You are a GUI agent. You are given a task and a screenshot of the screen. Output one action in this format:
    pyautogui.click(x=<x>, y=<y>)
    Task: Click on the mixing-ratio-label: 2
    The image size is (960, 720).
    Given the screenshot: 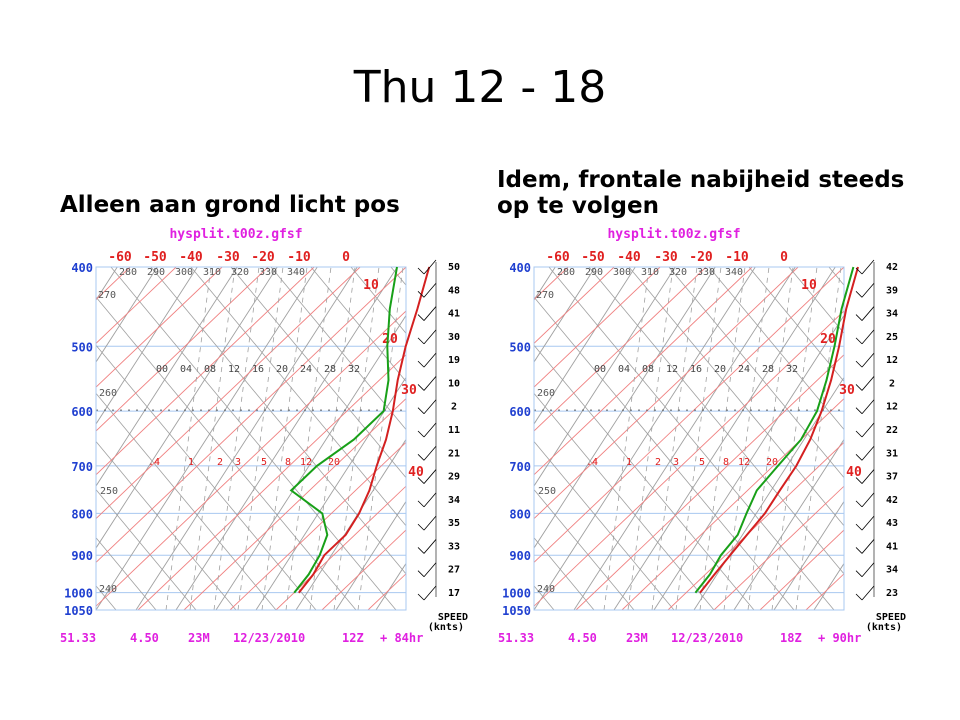 What is the action you would take?
    pyautogui.click(x=220, y=462)
    